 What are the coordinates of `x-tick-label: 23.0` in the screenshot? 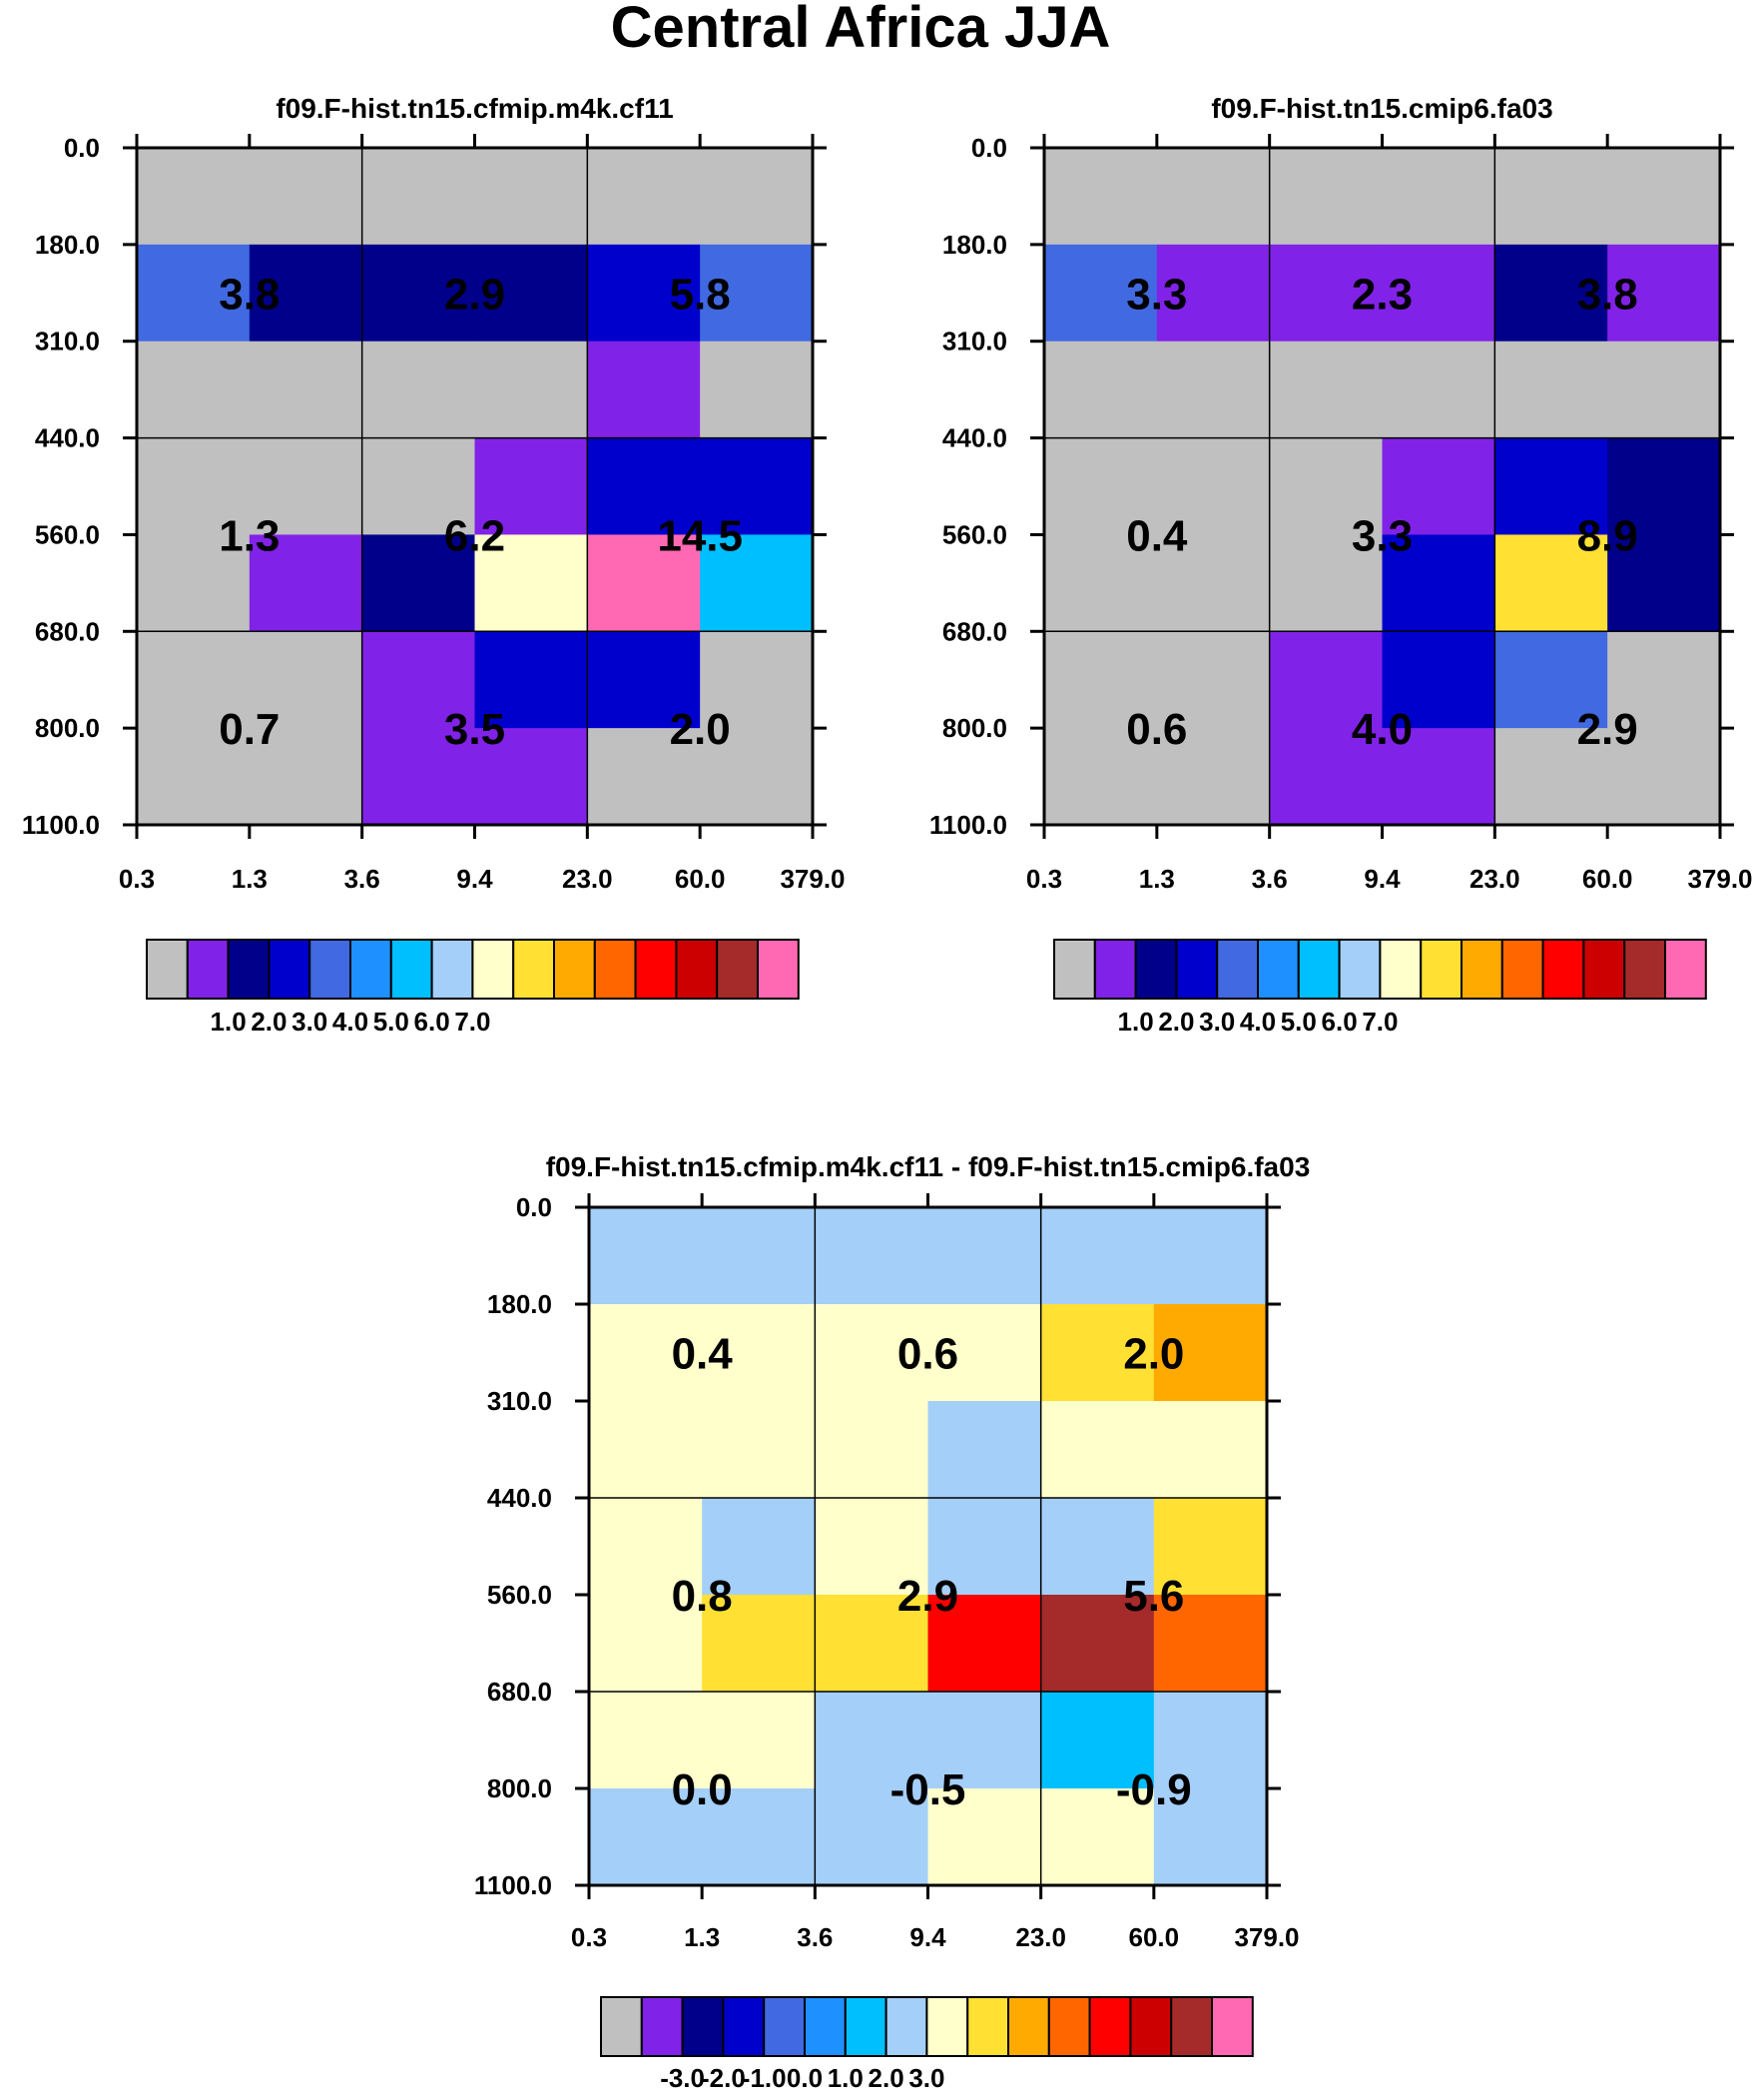 It's located at (588, 879).